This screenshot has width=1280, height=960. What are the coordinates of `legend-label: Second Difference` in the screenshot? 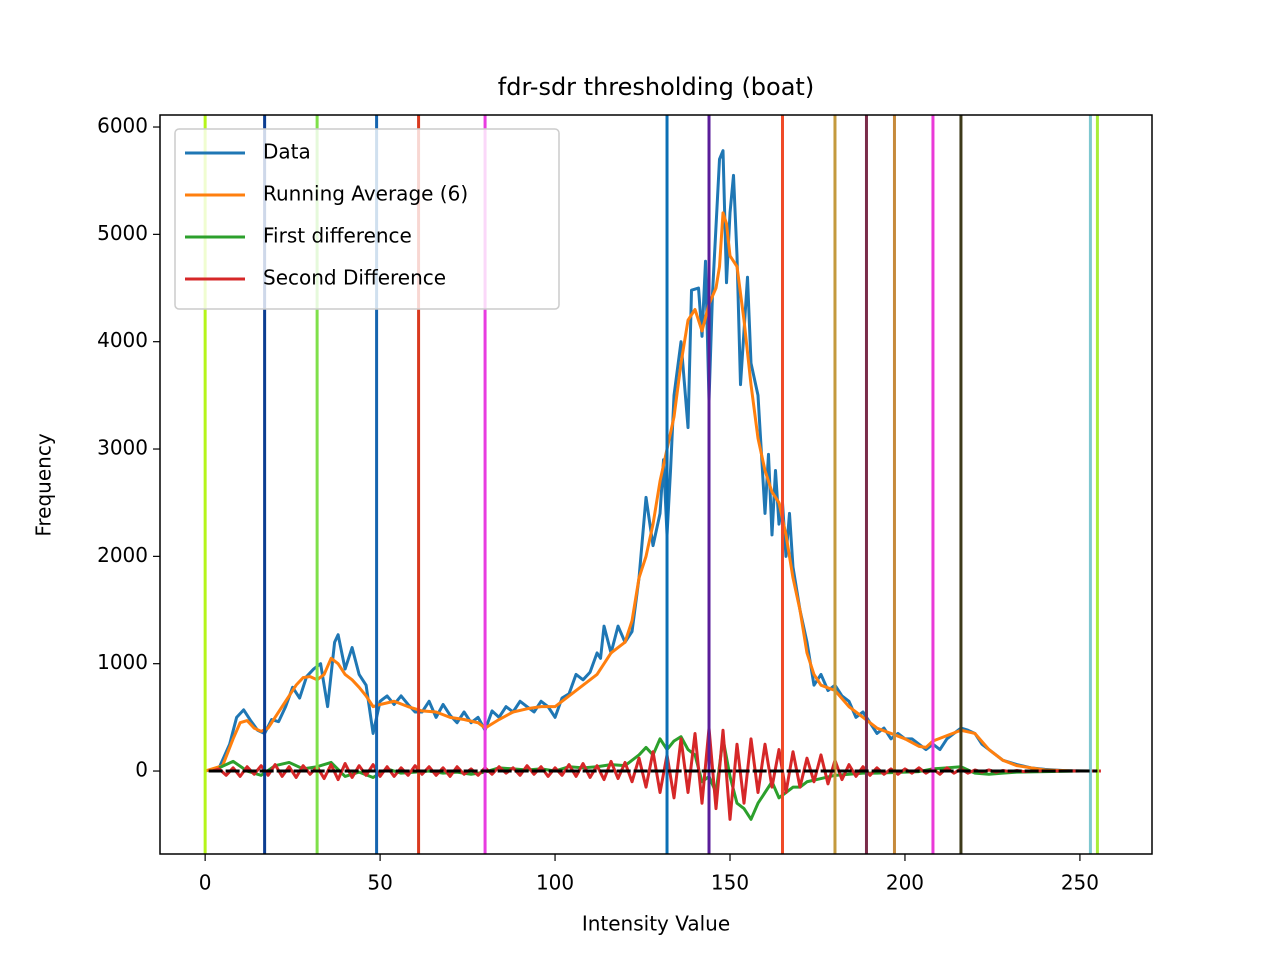 It's located at (354, 278).